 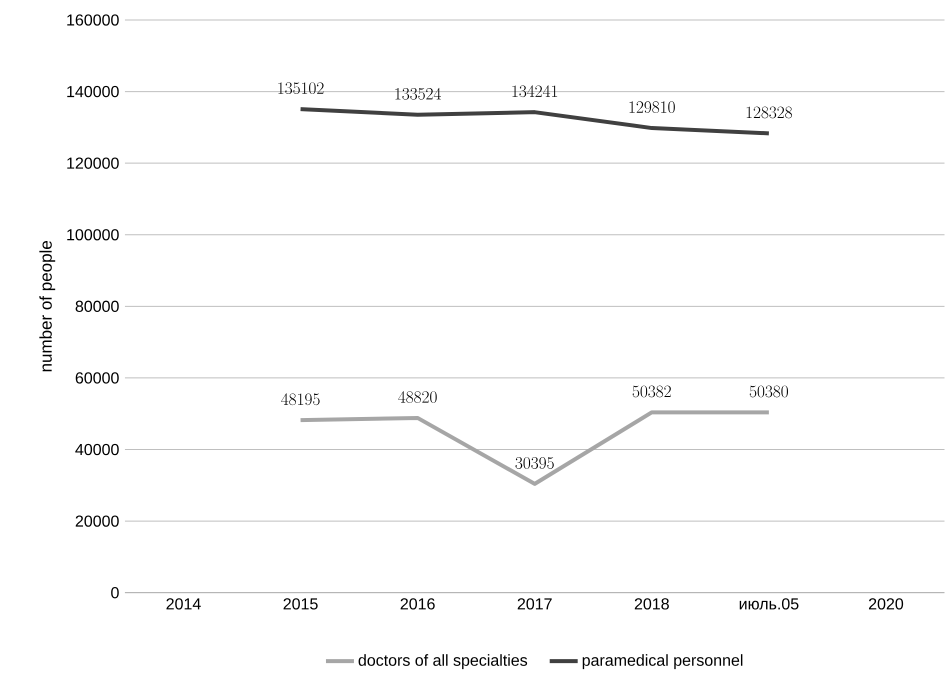 I want to click on data-label: 48820, so click(x=417, y=397).